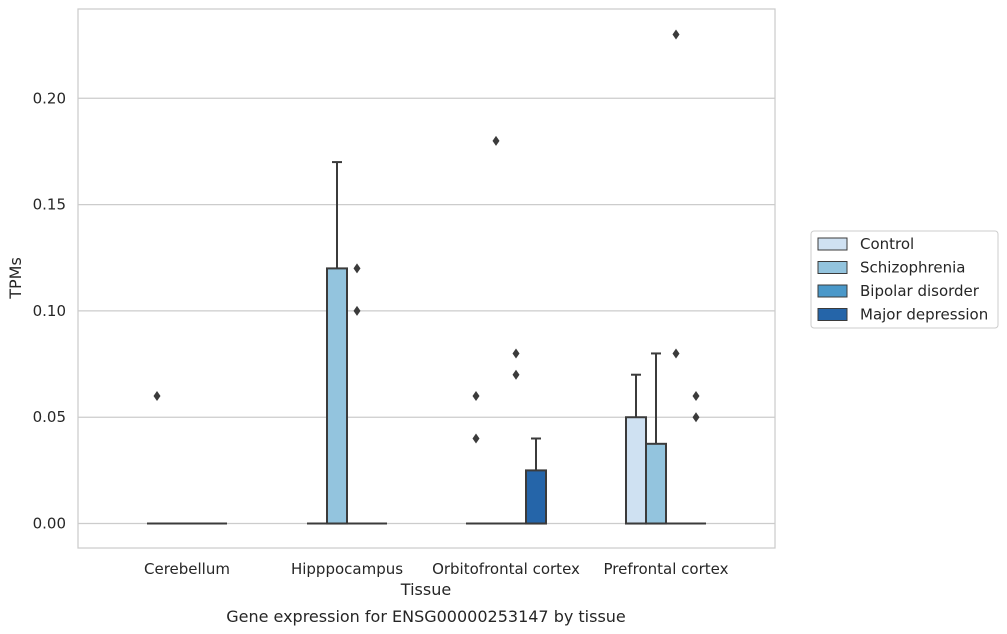  Describe the element at coordinates (49, 205) in the screenshot. I see `y-tick-label: 0.15` at that location.